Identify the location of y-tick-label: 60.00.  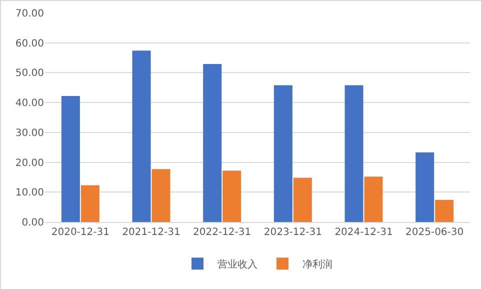
(29, 44).